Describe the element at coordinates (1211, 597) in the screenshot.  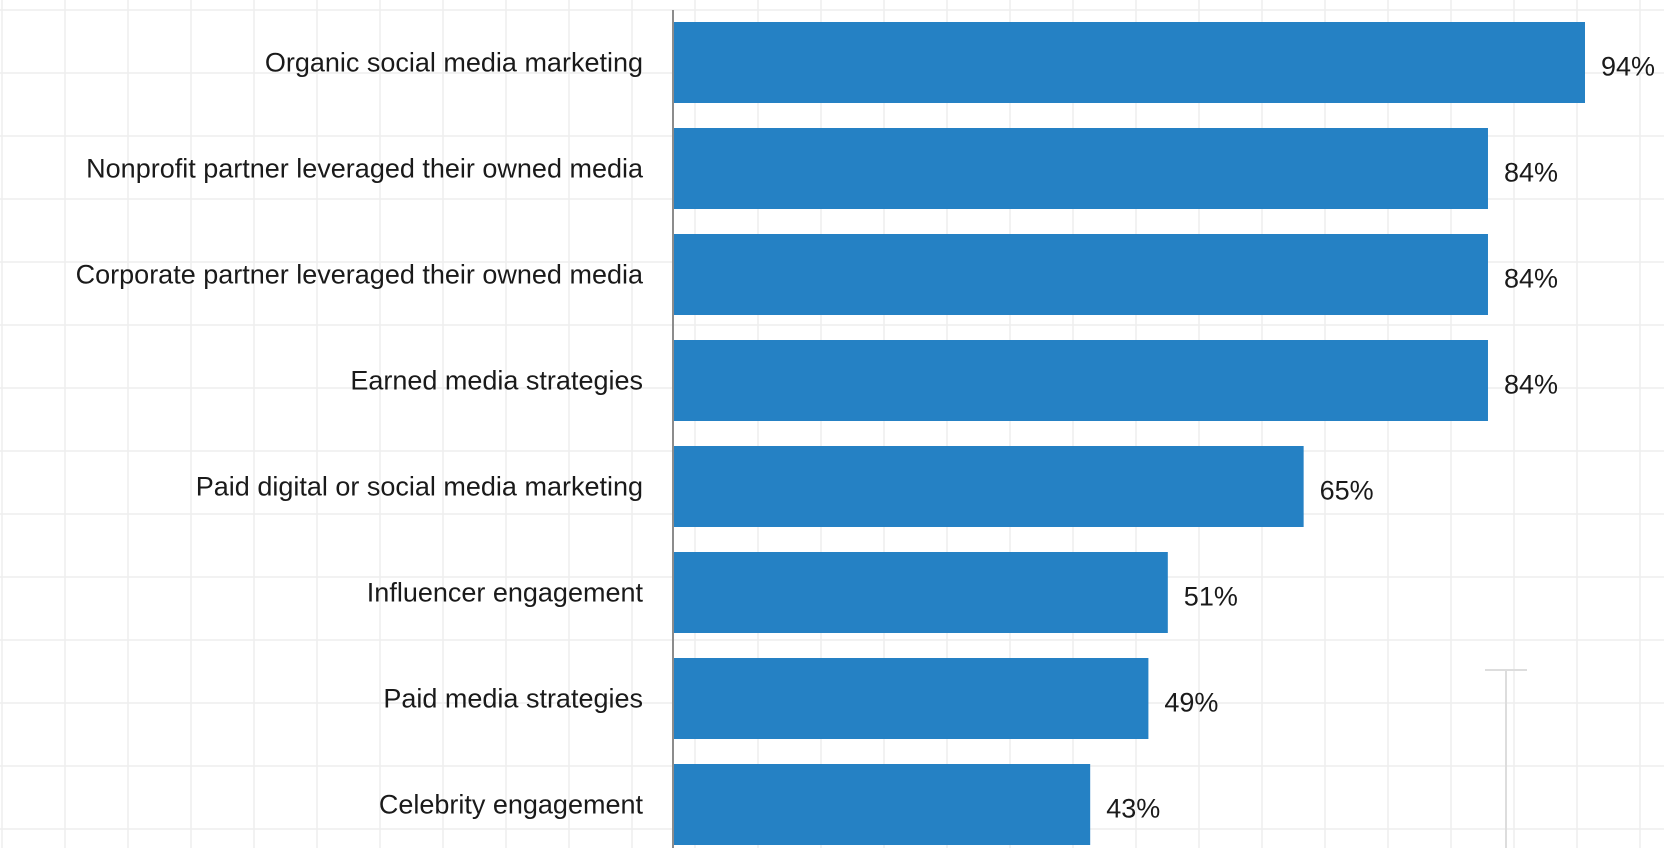
I see `value-label: 51%` at that location.